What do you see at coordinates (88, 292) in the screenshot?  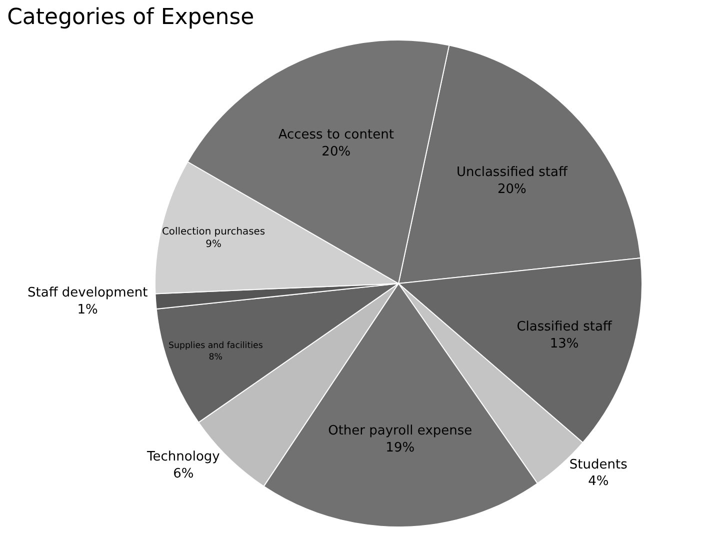 I see `slice-label: Staff development` at bounding box center [88, 292].